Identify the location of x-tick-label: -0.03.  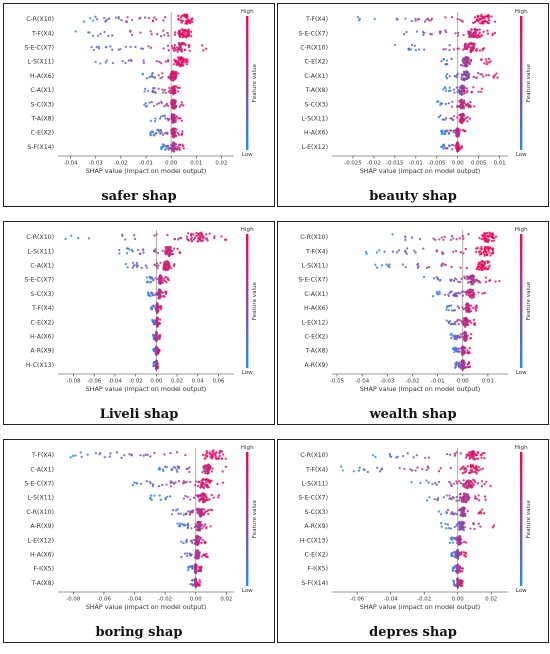
(96, 164).